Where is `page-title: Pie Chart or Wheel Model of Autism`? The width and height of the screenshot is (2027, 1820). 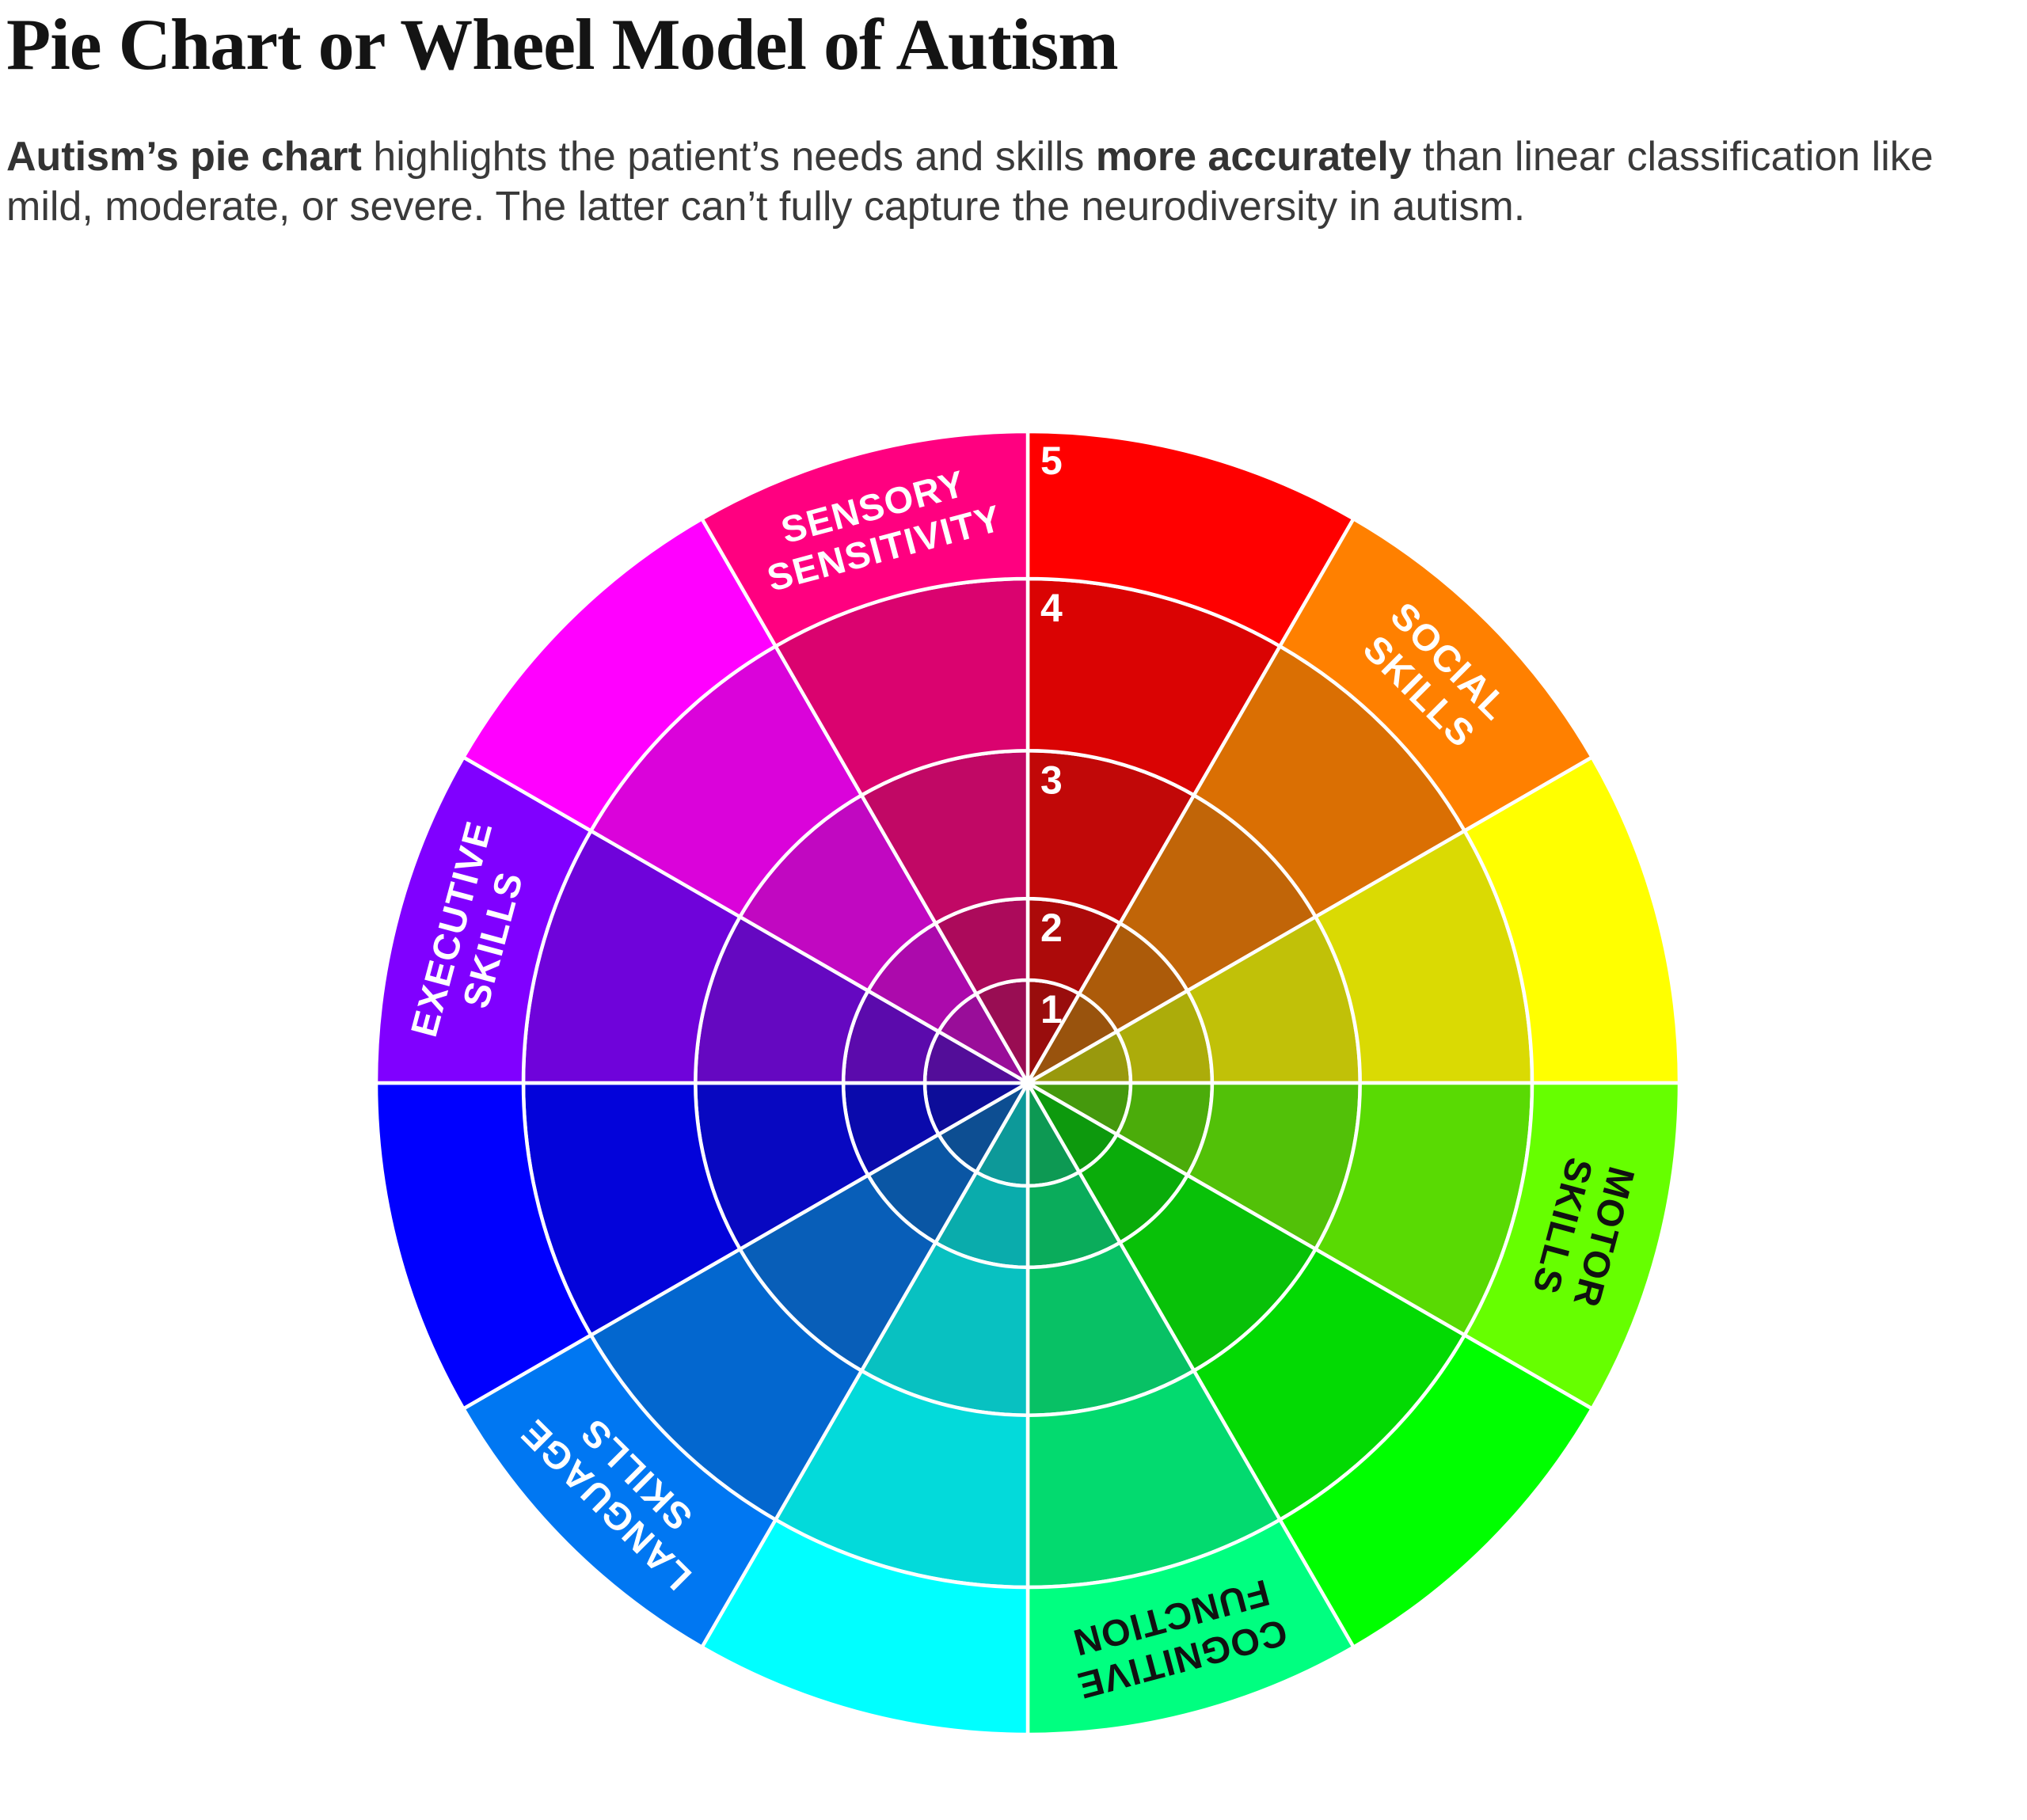
page-title: Pie Chart or Wheel Model of Autism is located at coordinates (562, 44).